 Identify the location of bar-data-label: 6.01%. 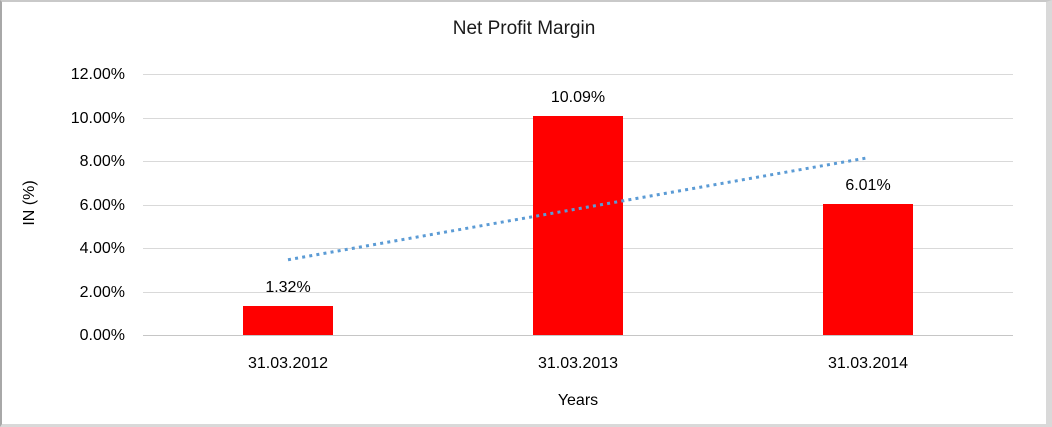
(868, 186).